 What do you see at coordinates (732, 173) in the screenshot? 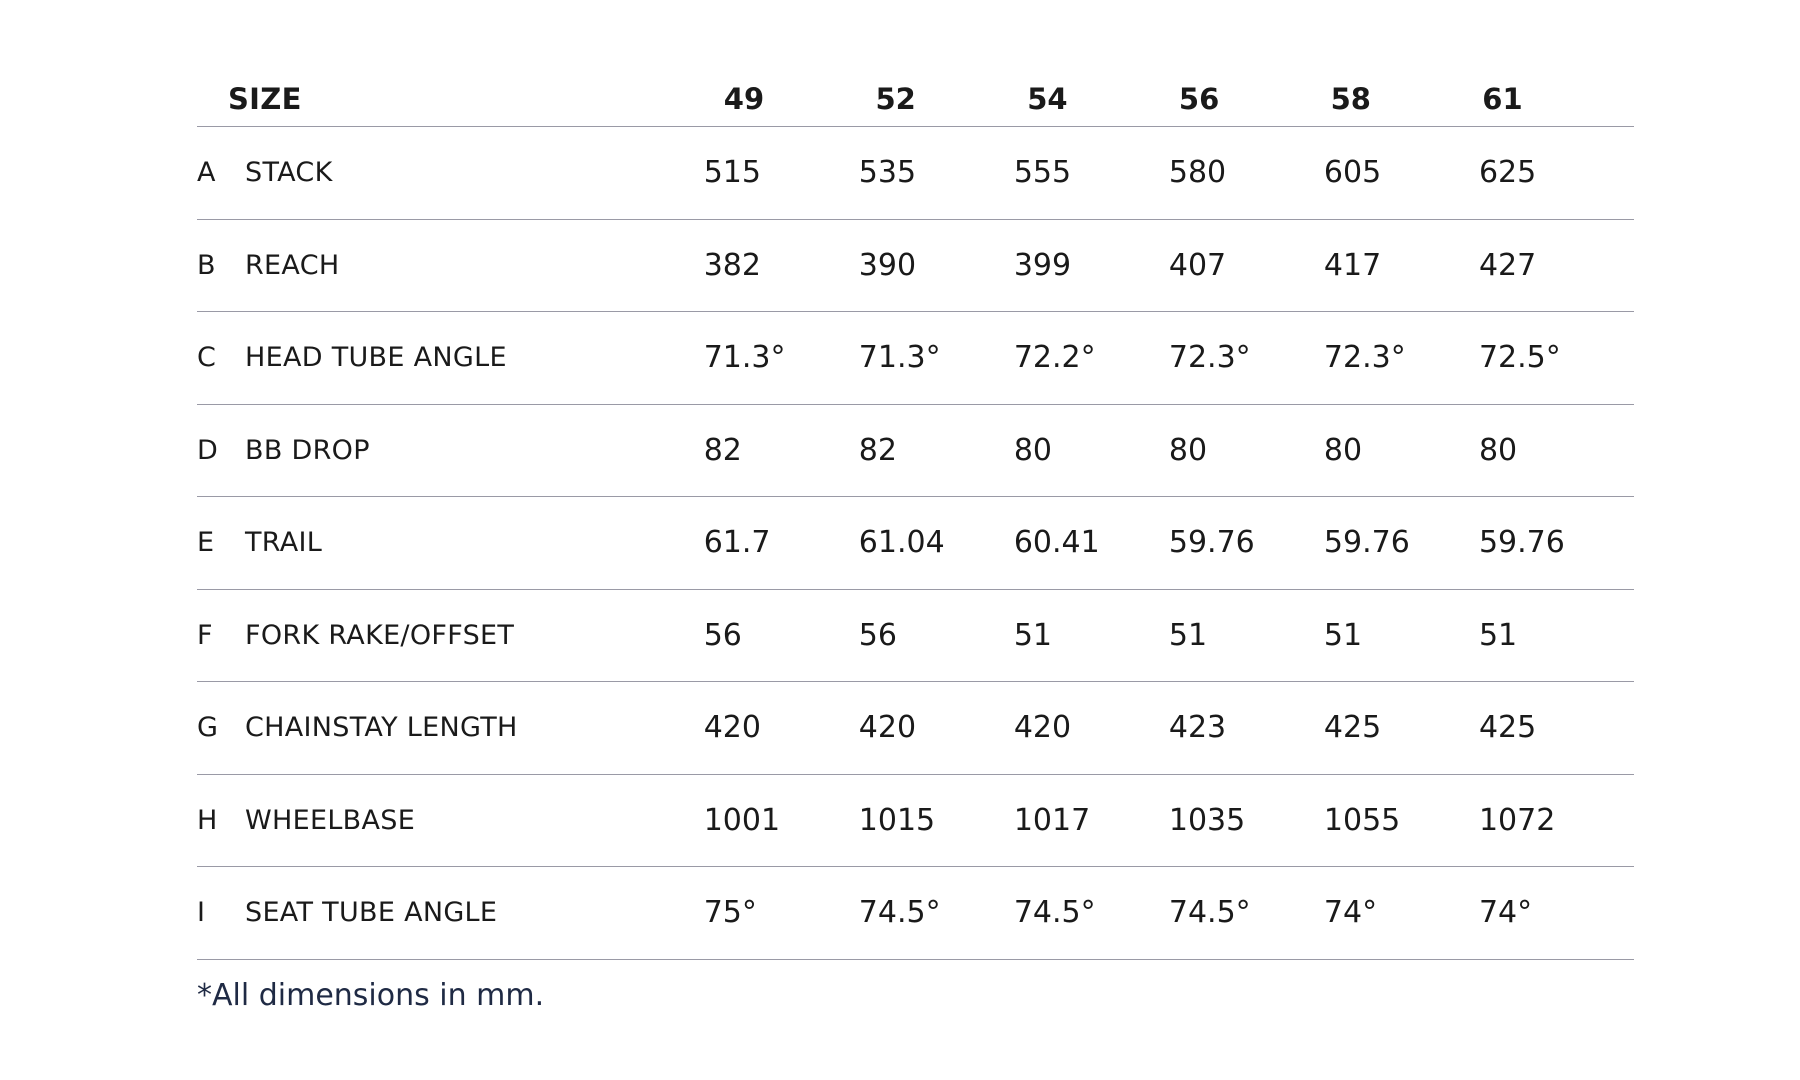
I see `table-cell: 515` at bounding box center [732, 173].